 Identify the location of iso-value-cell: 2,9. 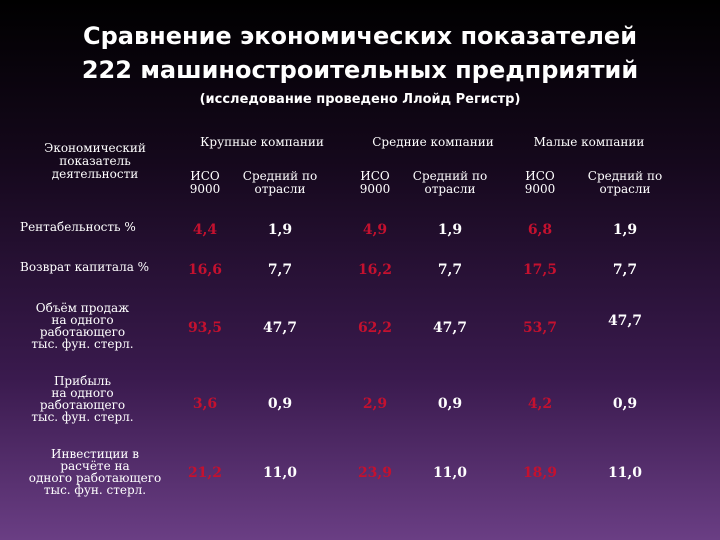
(375, 404).